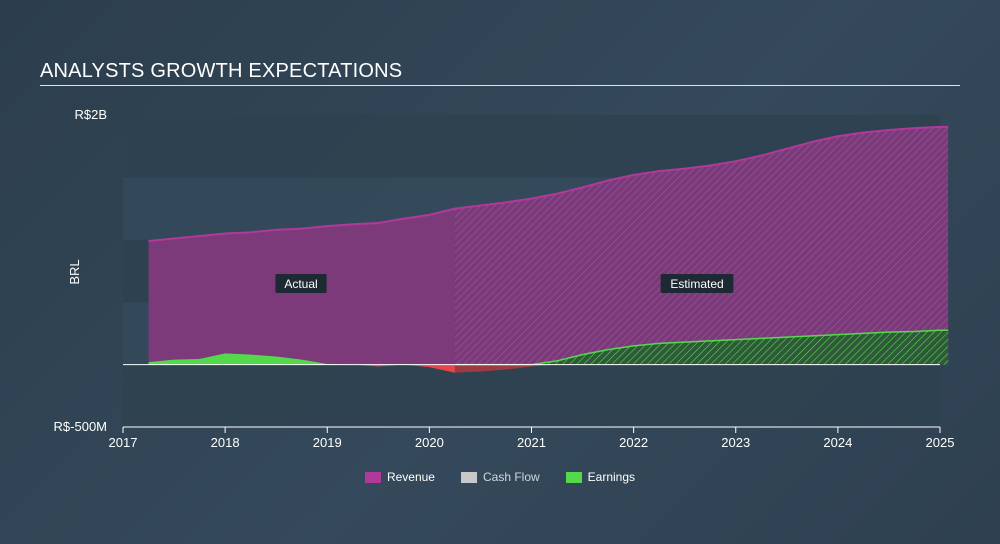 The image size is (1000, 544). What do you see at coordinates (735, 442) in the screenshot?
I see `x-tick-label-2023: 2023` at bounding box center [735, 442].